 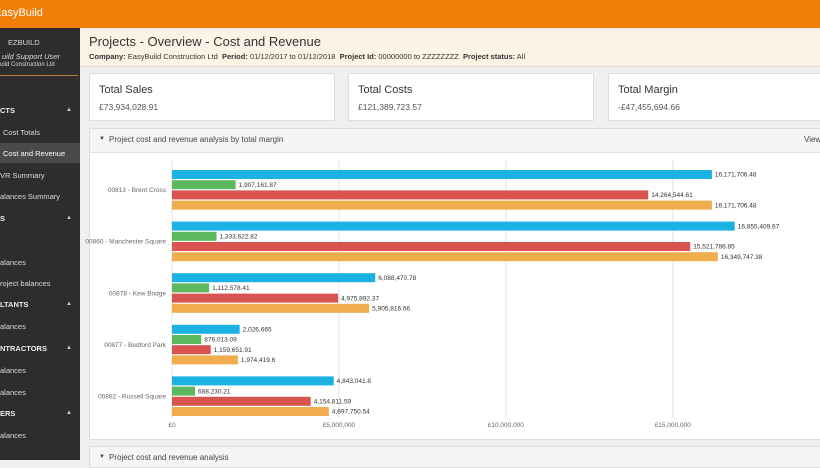 I want to click on divider, so click(x=39, y=75).